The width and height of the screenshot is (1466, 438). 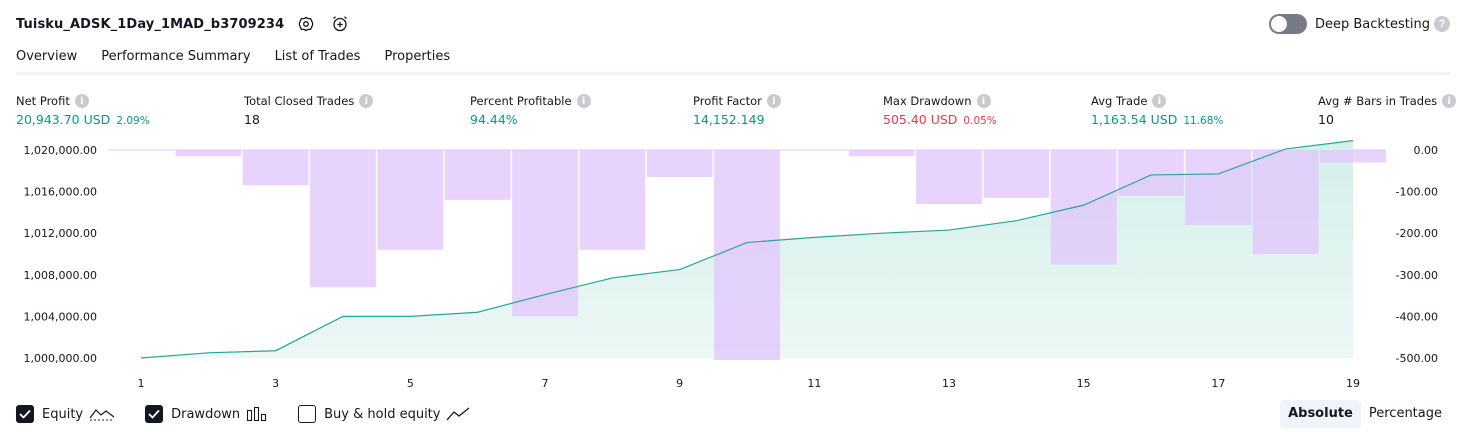 I want to click on deep-backtesting-toggle, so click(x=1287, y=24).